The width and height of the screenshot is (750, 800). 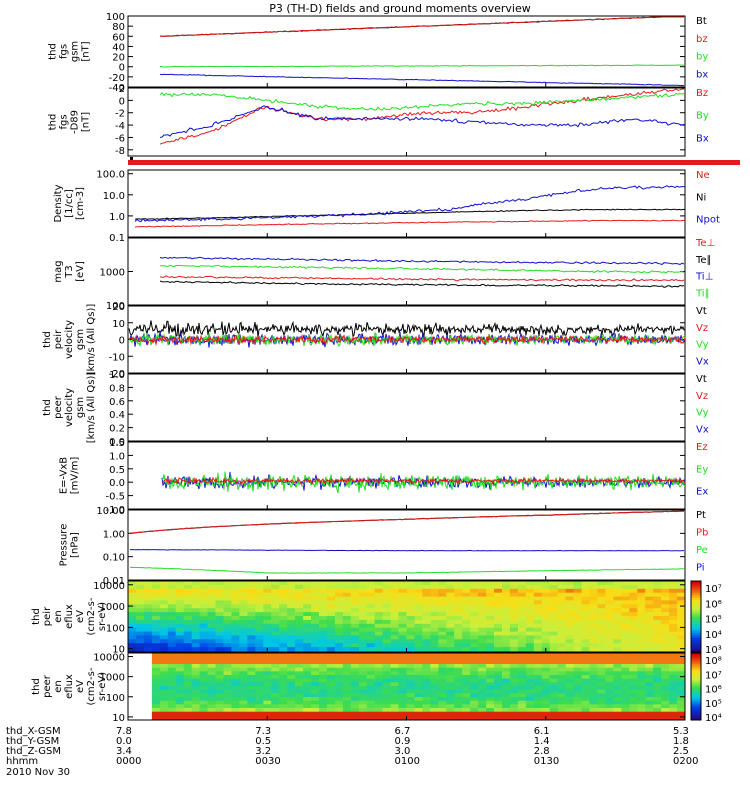 I want to click on series-Pe, so click(x=407, y=570).